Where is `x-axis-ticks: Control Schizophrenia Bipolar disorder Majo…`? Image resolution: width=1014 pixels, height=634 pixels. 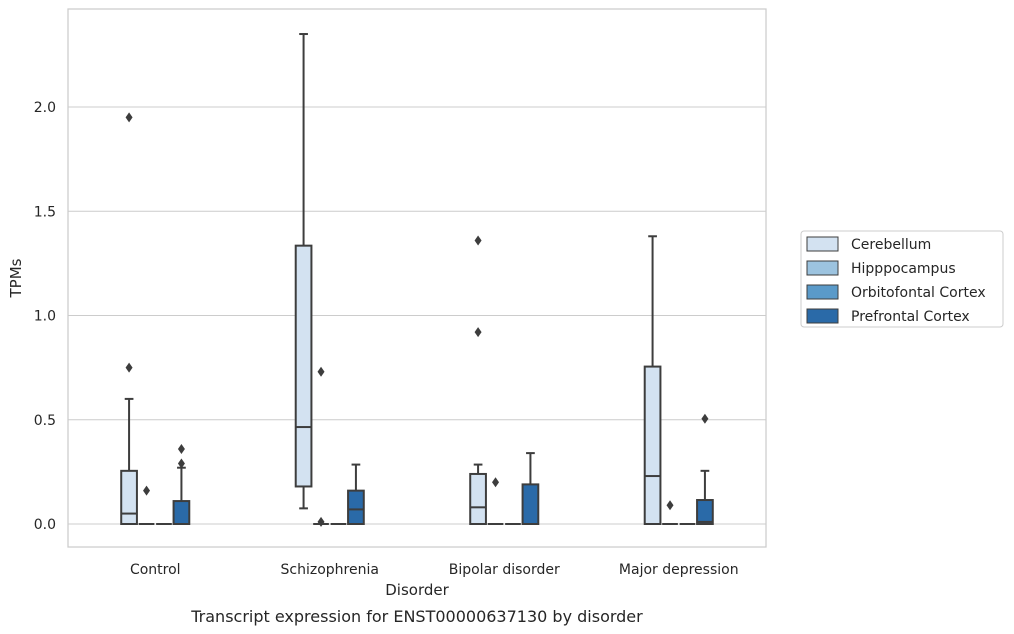
x-axis-ticks: Control Schizophrenia Bipolar disorder Majo… is located at coordinates (434, 570).